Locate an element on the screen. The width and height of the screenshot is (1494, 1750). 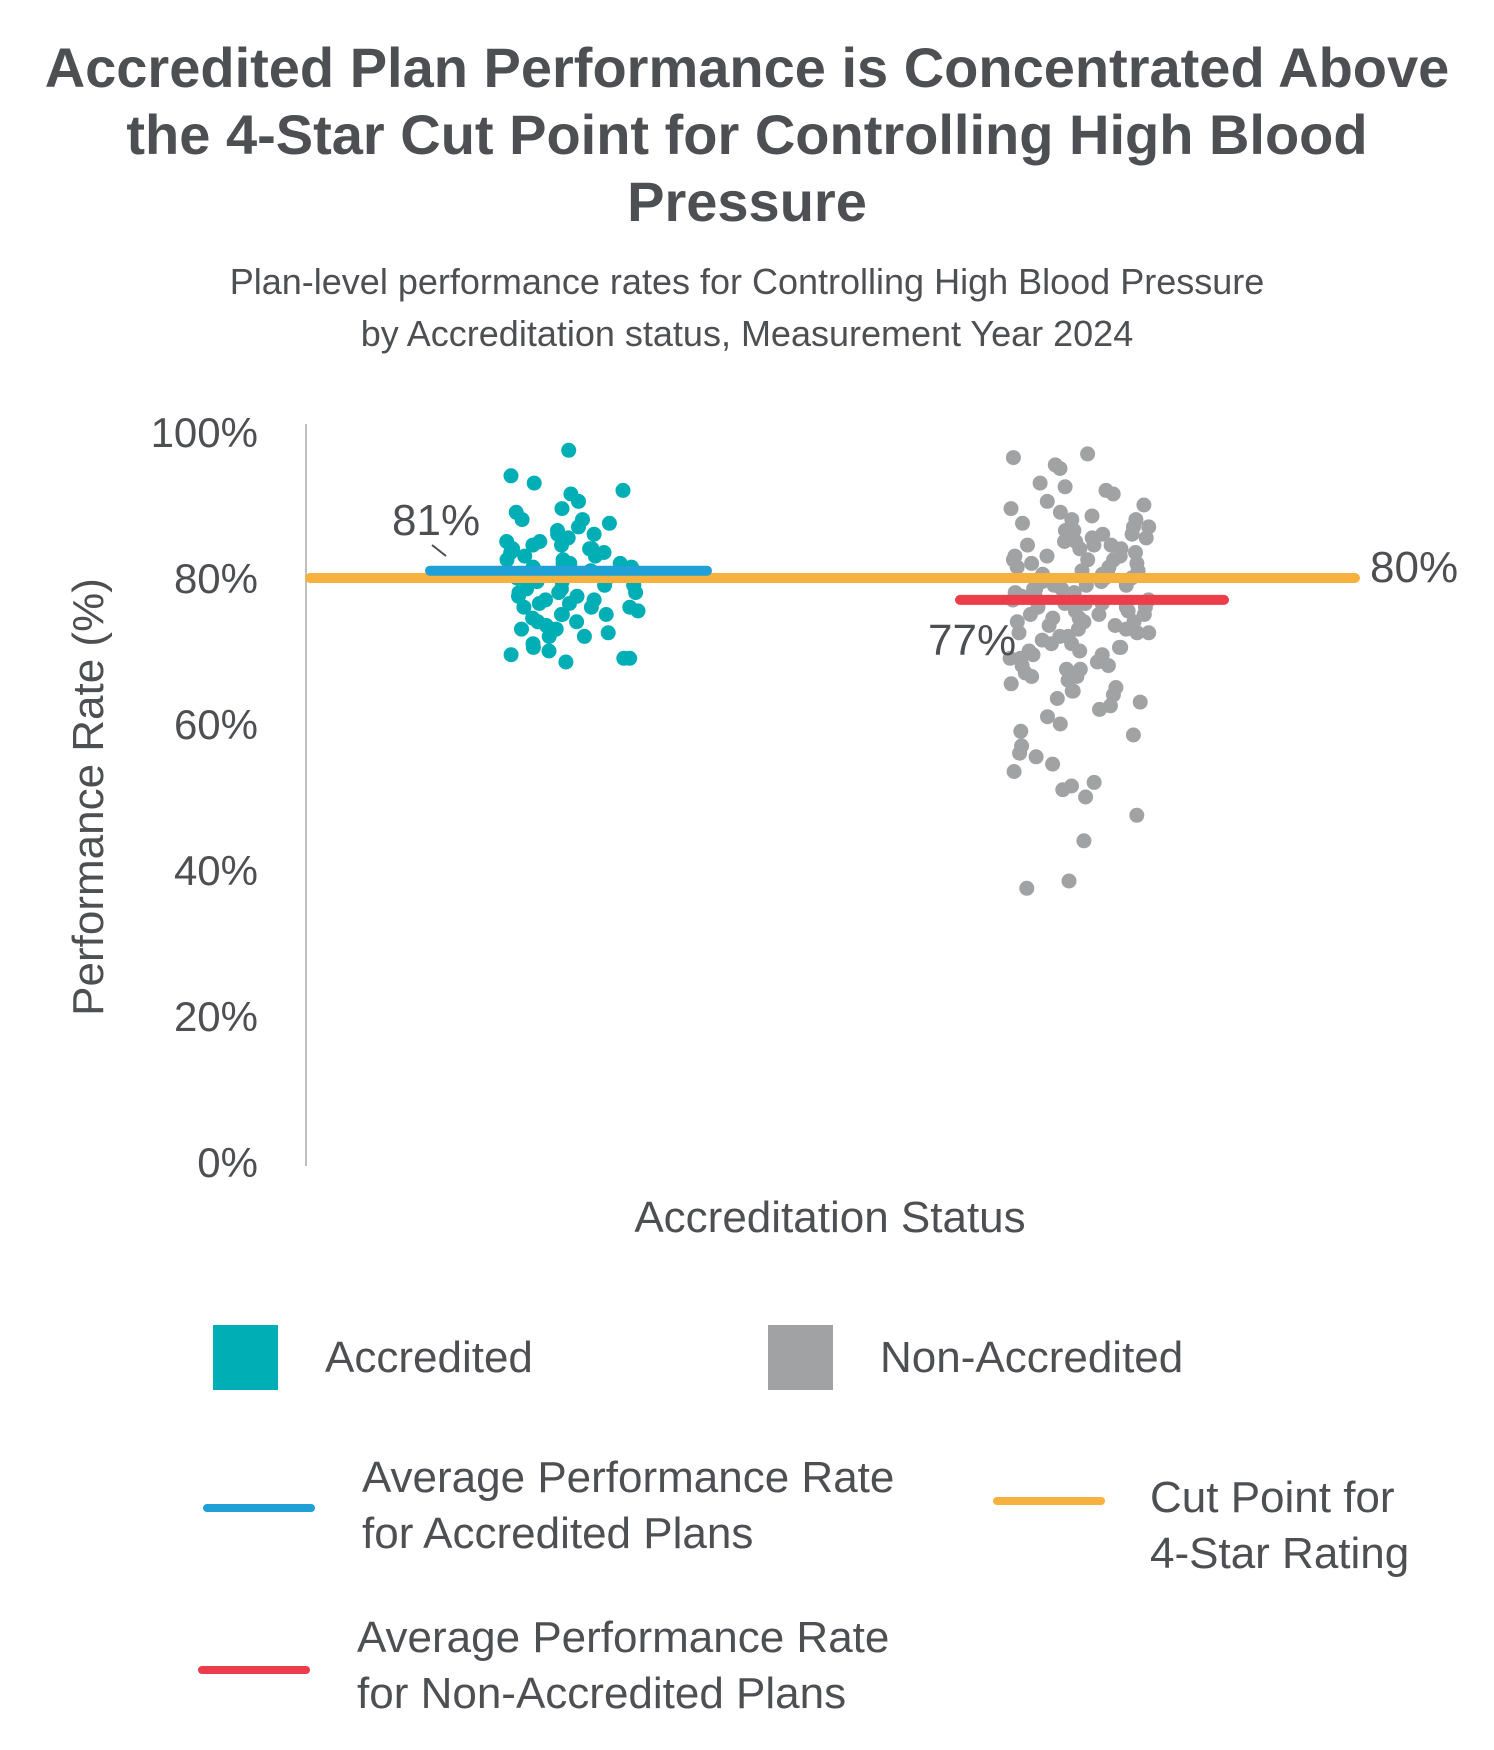
y-tick-label: 100% is located at coordinates (204, 432).